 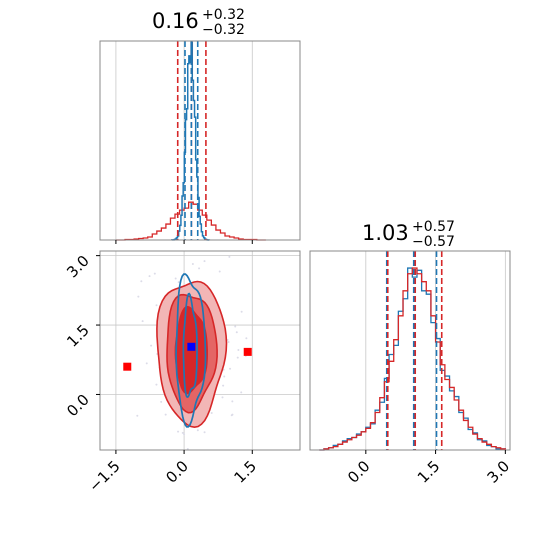 What do you see at coordinates (78, 336) in the screenshot?
I see `y-tick-label-param2: 1.5` at bounding box center [78, 336].